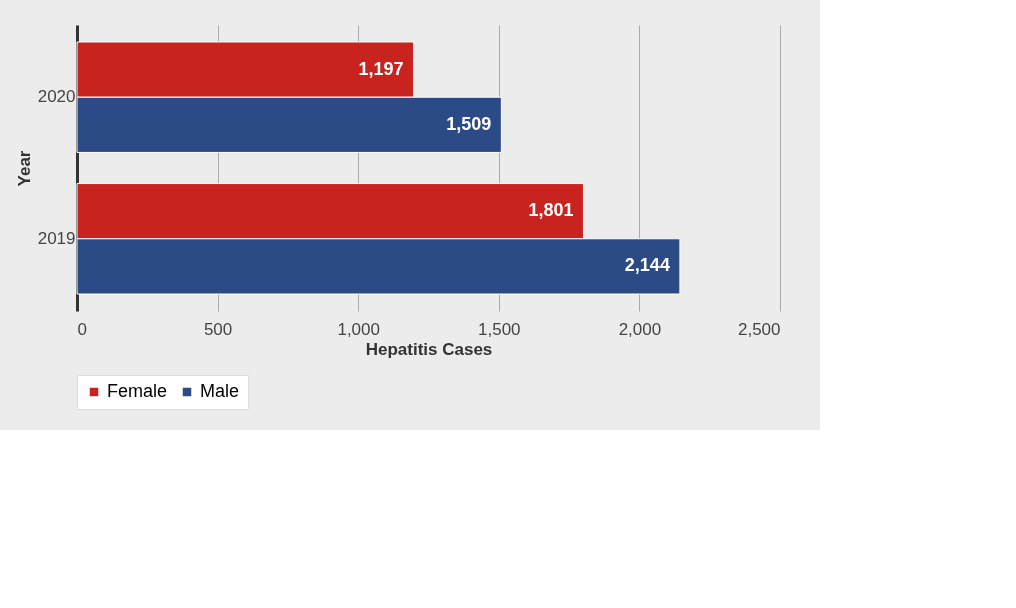 The image size is (1016, 608). What do you see at coordinates (218, 329) in the screenshot?
I see `x-tick-label: 500` at bounding box center [218, 329].